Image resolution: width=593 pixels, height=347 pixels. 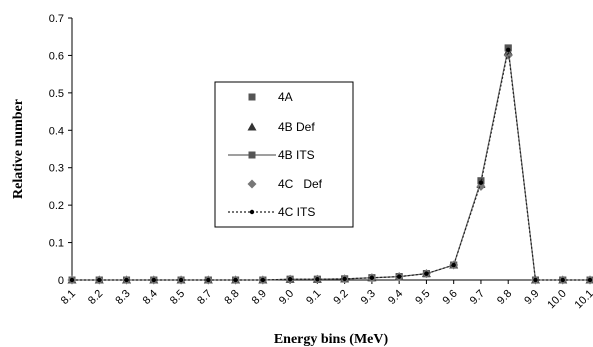 I want to click on y-tick-label: 0.4, so click(x=56, y=131).